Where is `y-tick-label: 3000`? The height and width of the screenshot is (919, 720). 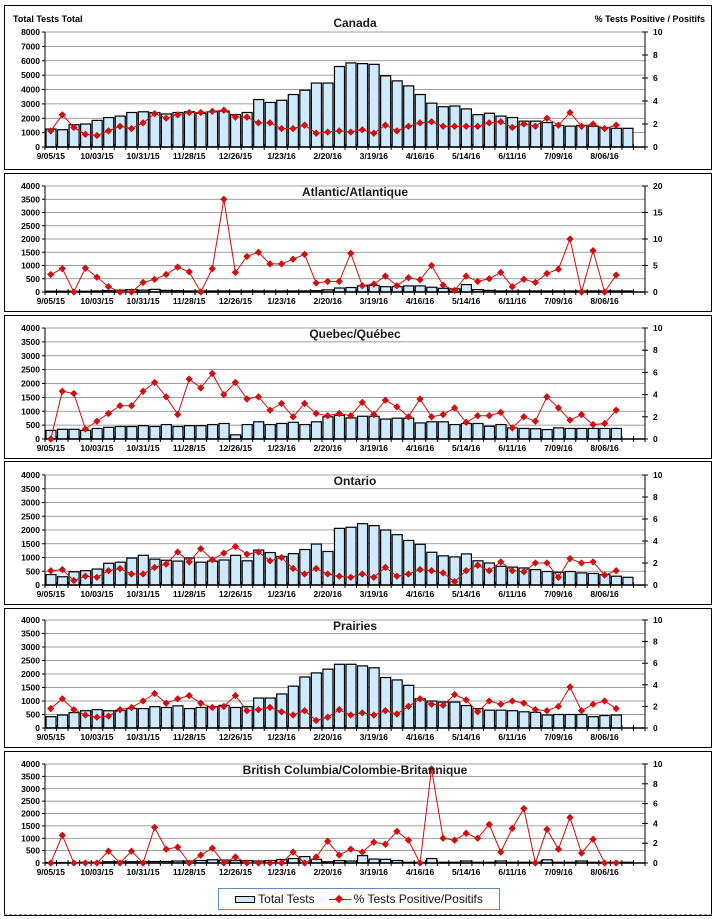
y-tick-label: 3000 is located at coordinates (30, 647).